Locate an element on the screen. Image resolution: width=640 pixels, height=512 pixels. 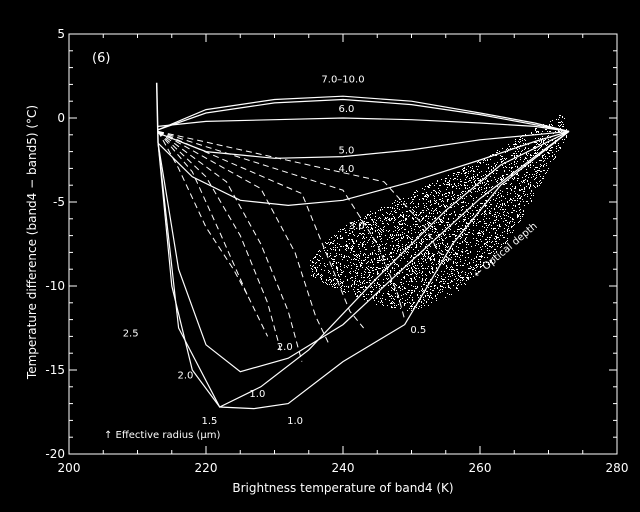
y-tick-label: -5 is located at coordinates (59, 202).